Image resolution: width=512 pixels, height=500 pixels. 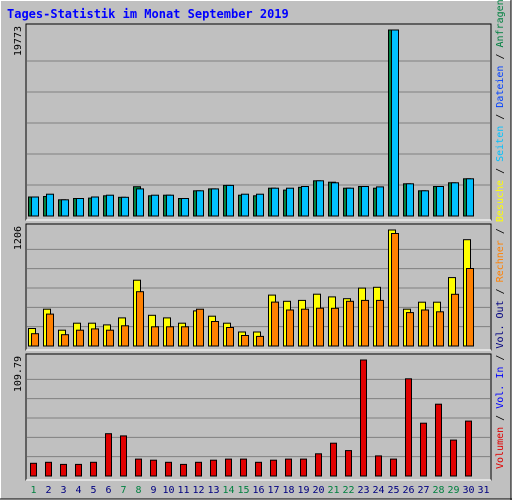 I want to click on x-tick-label: 23, so click(x=363, y=490).